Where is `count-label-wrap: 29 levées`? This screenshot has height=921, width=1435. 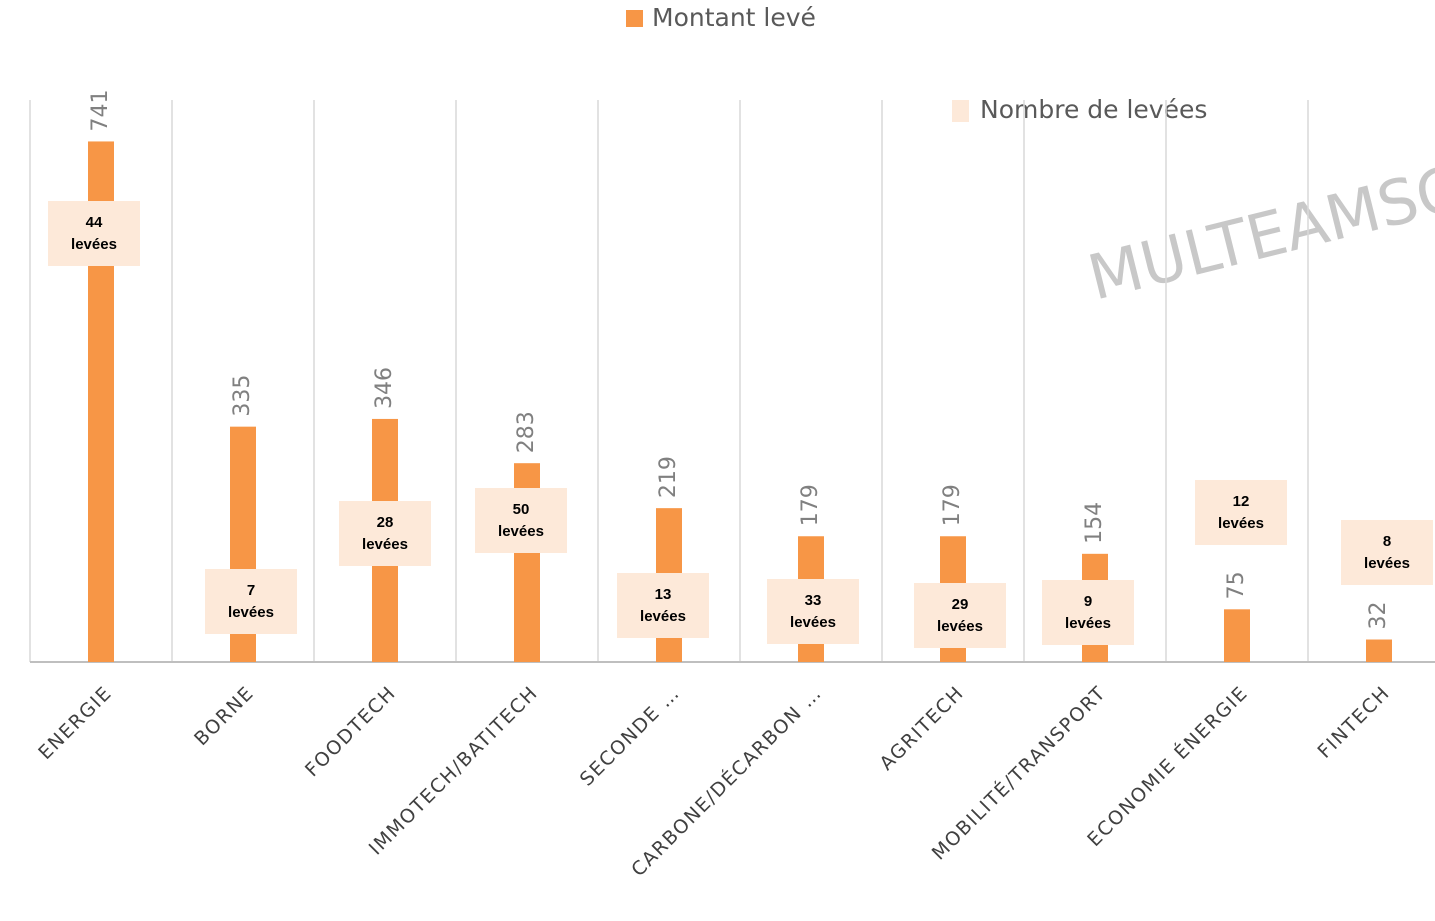
count-label-wrap: 29 levées is located at coordinates (960, 615).